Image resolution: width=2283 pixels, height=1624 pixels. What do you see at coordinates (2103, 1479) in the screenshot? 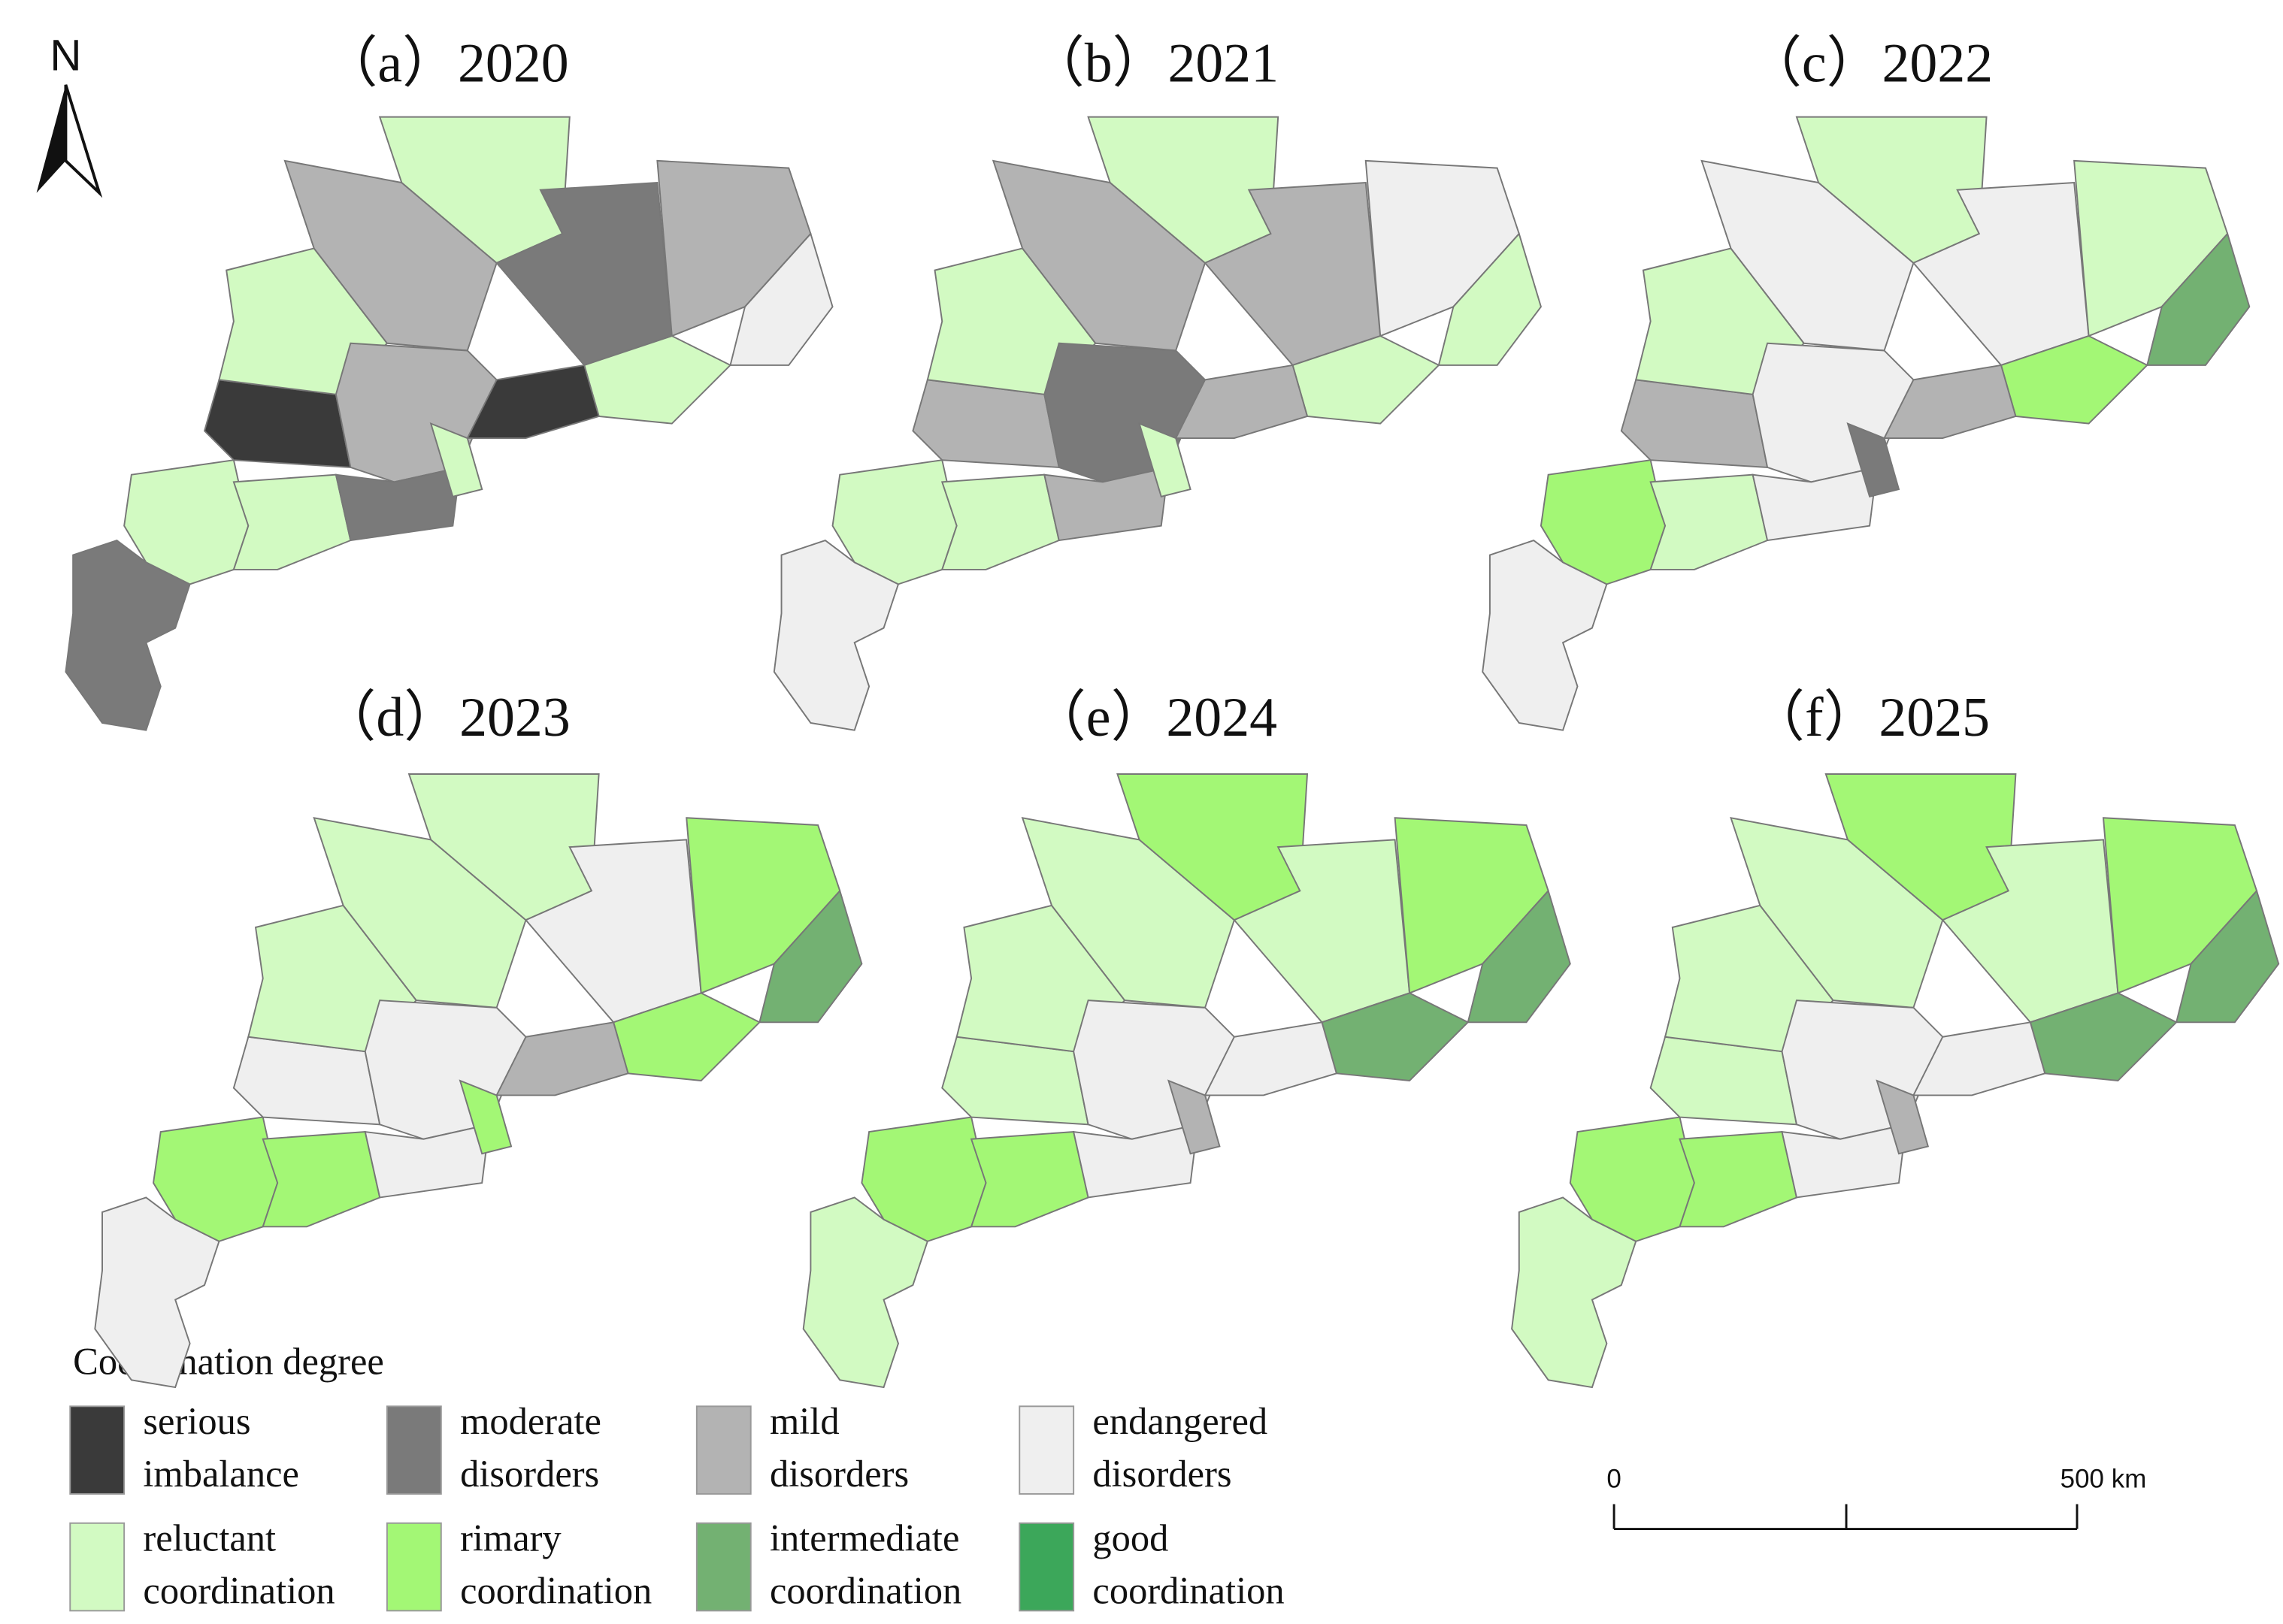
I see `scale-label: 500 km` at bounding box center [2103, 1479].